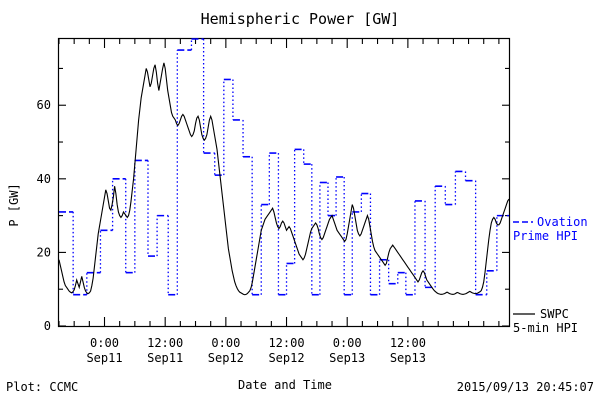  What do you see at coordinates (47, 326) in the screenshot?
I see `y-tick-label: 0` at bounding box center [47, 326].